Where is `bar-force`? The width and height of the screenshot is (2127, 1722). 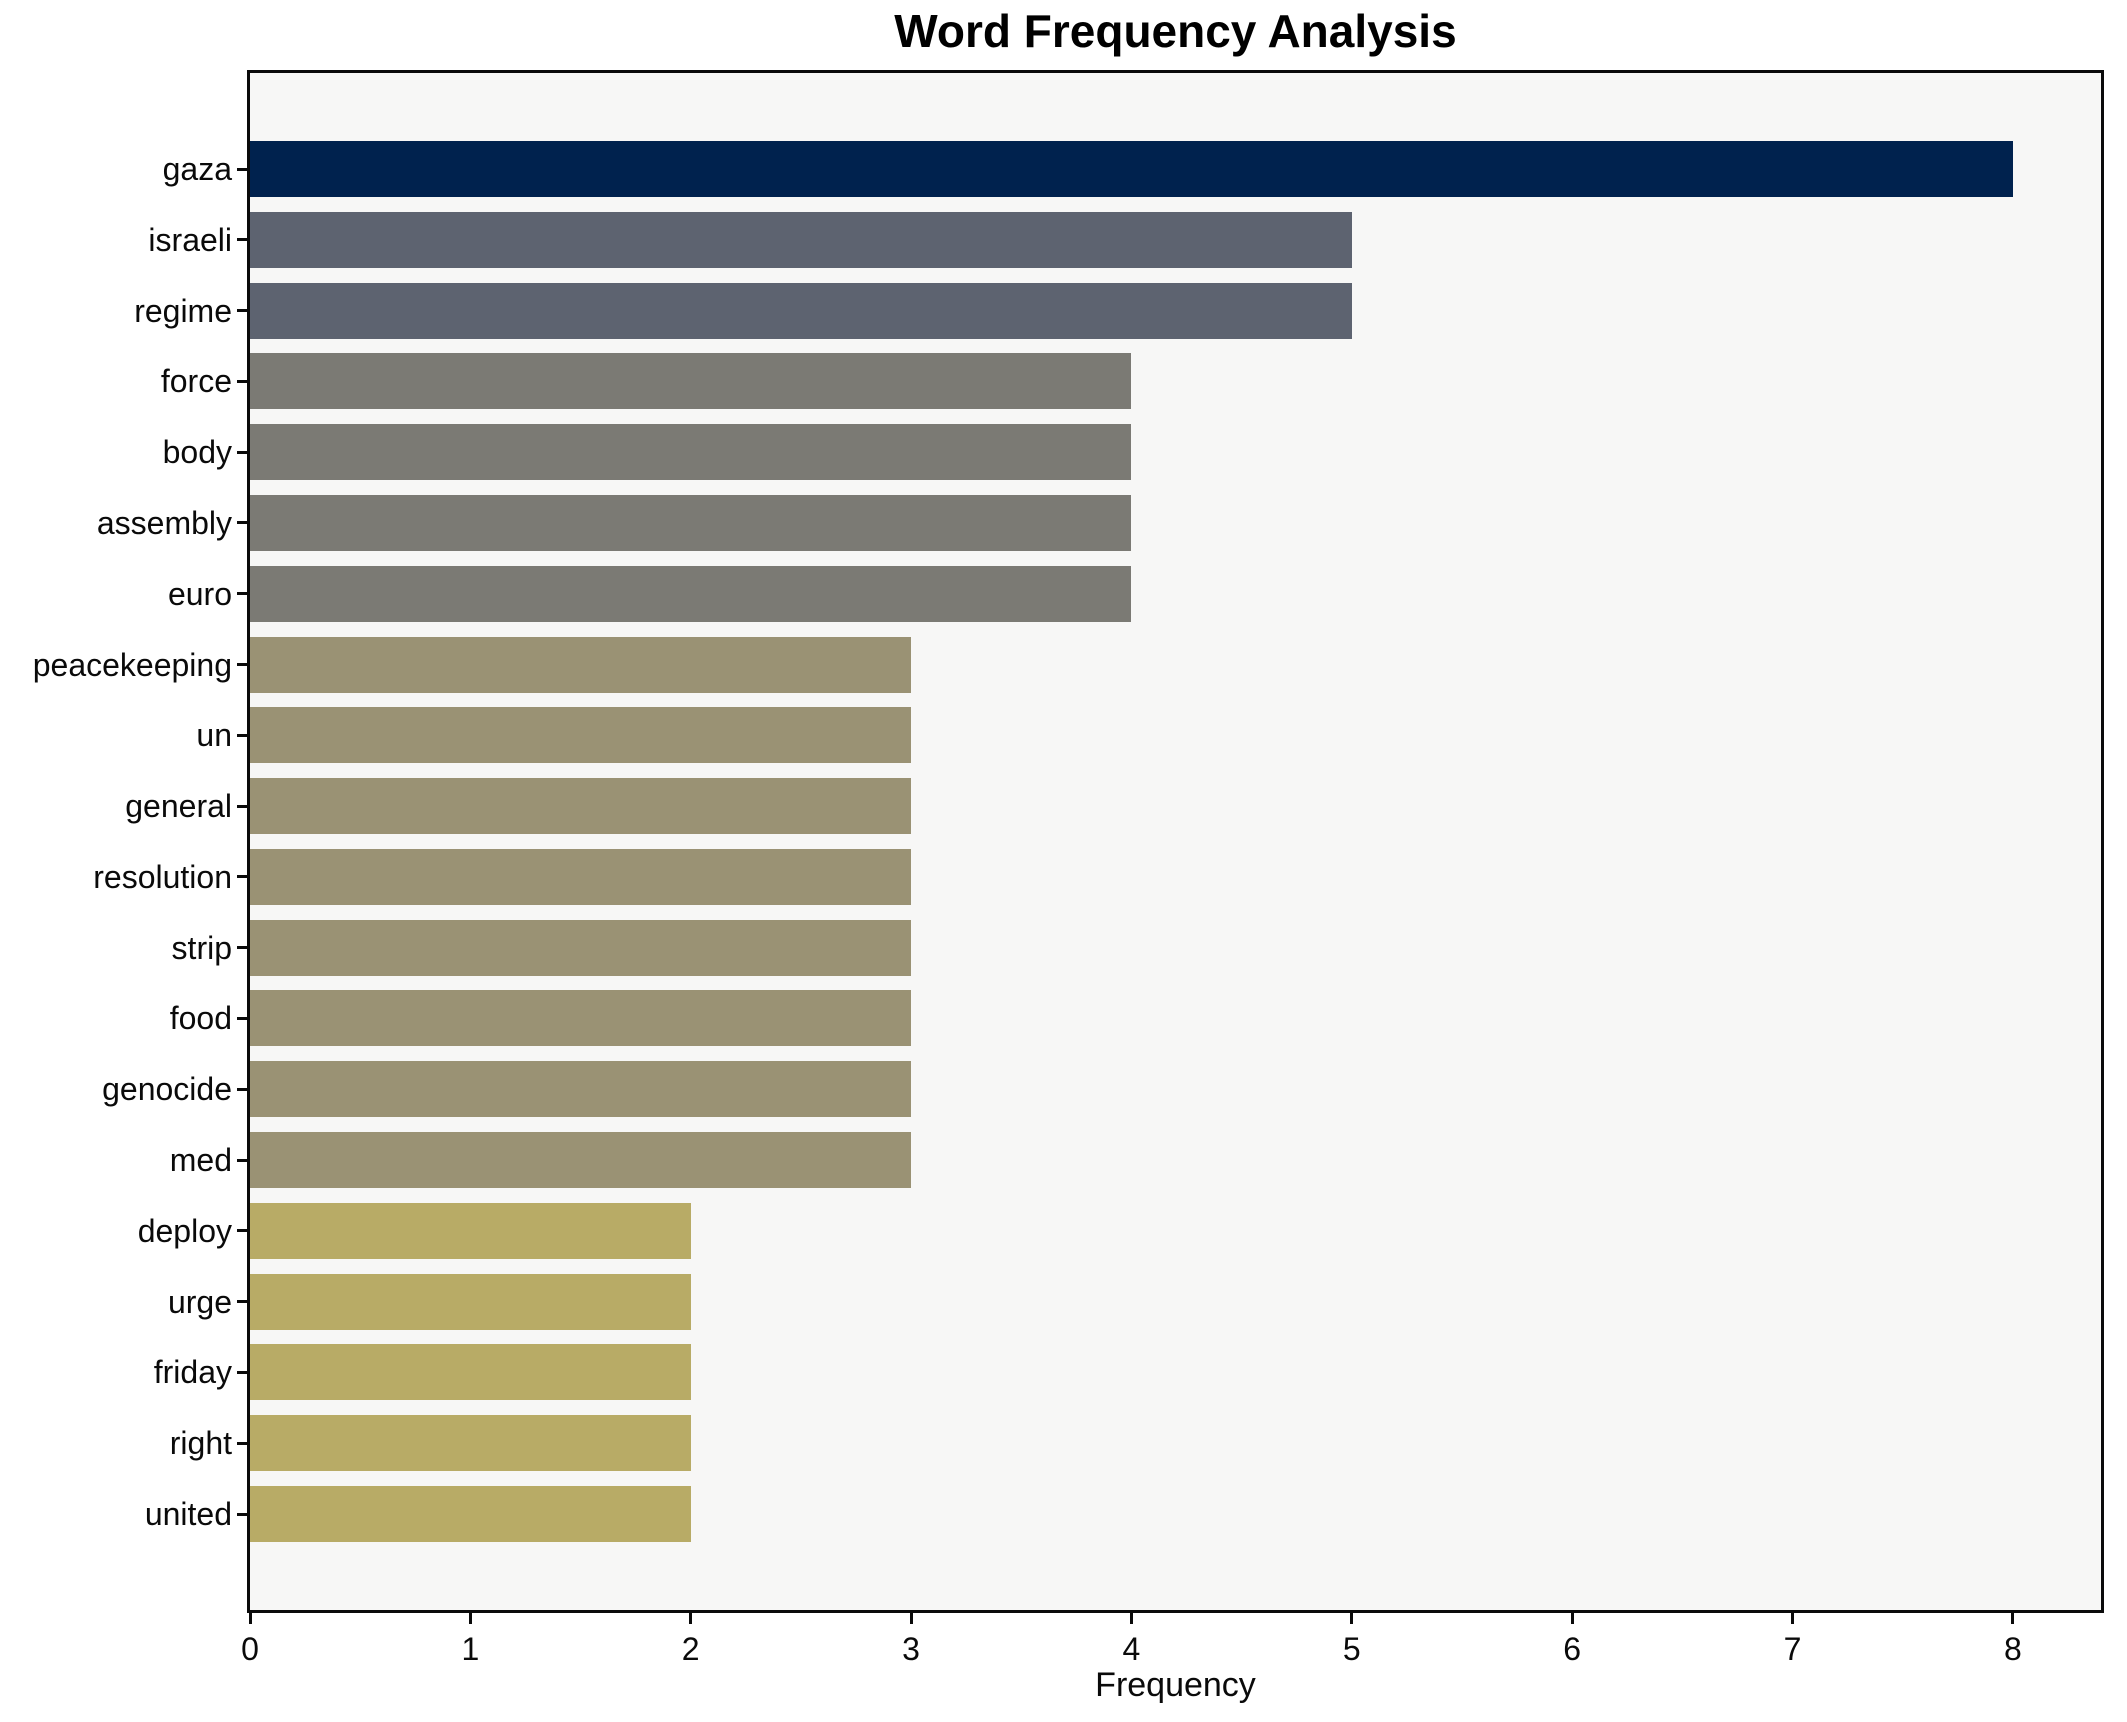 bar-force is located at coordinates (691, 381).